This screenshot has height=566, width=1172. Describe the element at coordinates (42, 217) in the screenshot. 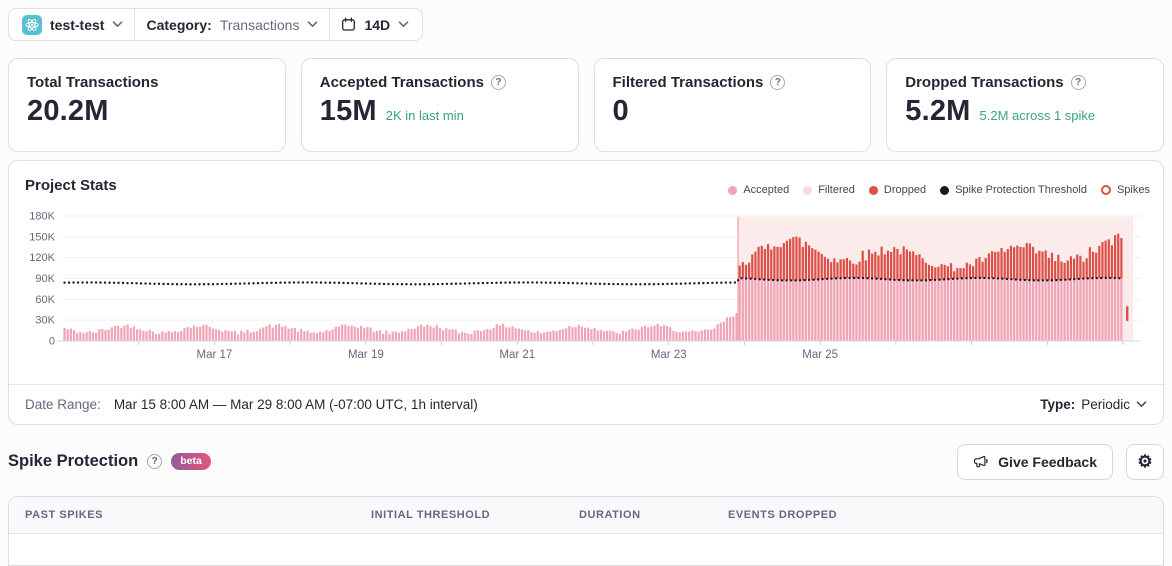

I see `svg-text: 180K` at that location.